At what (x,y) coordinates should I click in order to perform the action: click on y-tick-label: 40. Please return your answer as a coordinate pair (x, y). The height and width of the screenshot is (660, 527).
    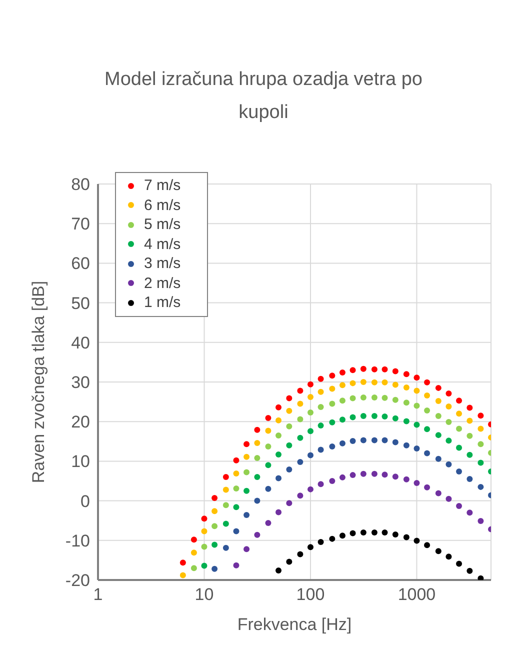
    Looking at the image, I should click on (80, 342).